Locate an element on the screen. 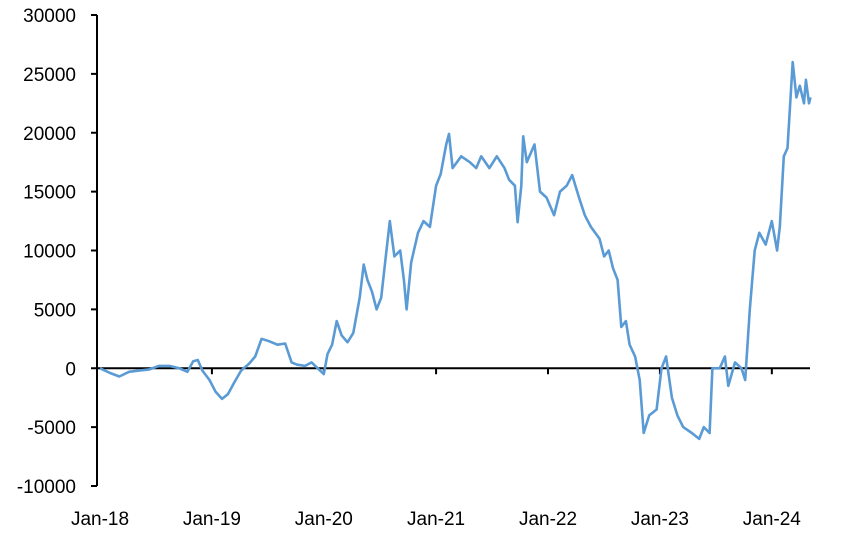 The image size is (852, 546). y-tick-label: 30000 is located at coordinates (49, 16).